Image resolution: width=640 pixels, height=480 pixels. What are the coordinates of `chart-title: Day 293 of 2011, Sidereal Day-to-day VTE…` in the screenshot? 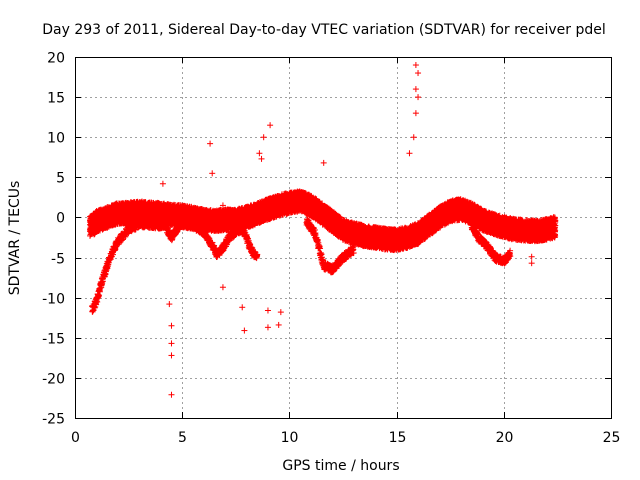 It's located at (324, 30).